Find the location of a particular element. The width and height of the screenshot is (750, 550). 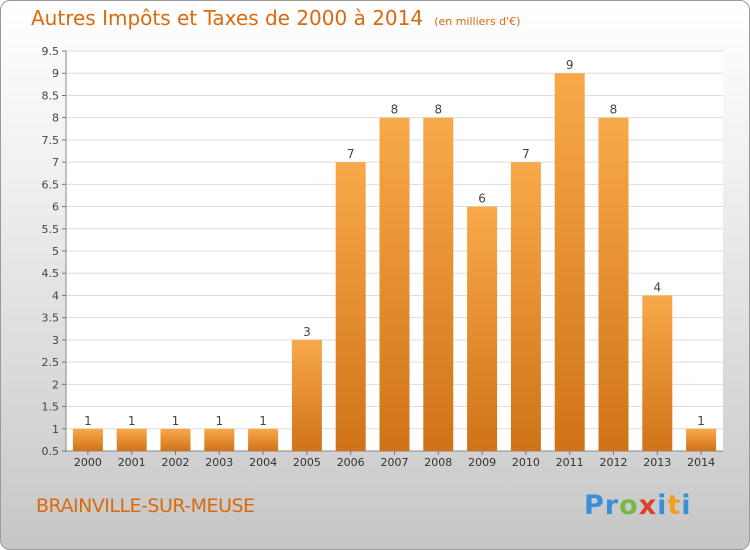

y-tick-label: 7 is located at coordinates (55, 162).